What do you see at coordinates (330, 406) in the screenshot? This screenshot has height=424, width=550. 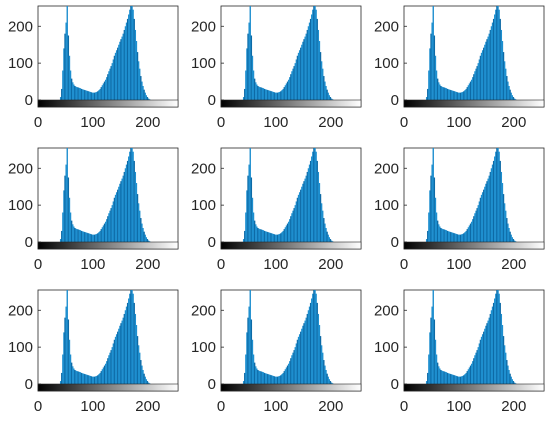 I see `x-tick-label: 200` at bounding box center [330, 406].